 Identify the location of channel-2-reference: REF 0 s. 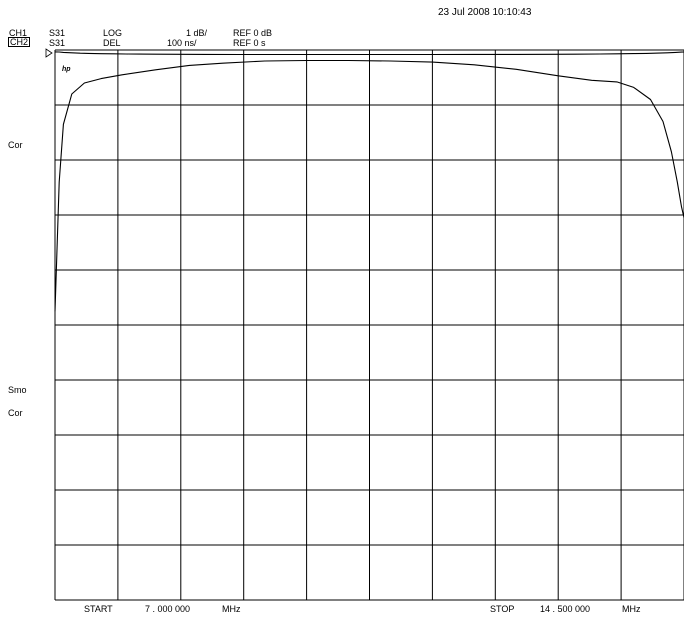
(249, 43).